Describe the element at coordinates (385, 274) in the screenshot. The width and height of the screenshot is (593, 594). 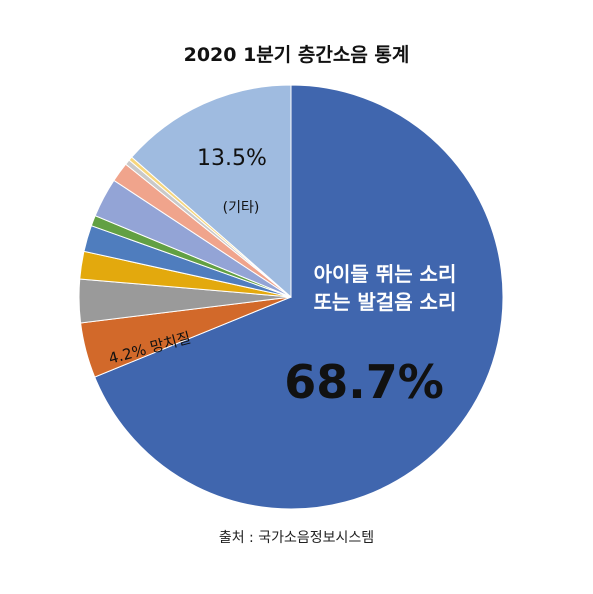
I see `main-slice-label-line1: 아이들 뛰는 소리` at that location.